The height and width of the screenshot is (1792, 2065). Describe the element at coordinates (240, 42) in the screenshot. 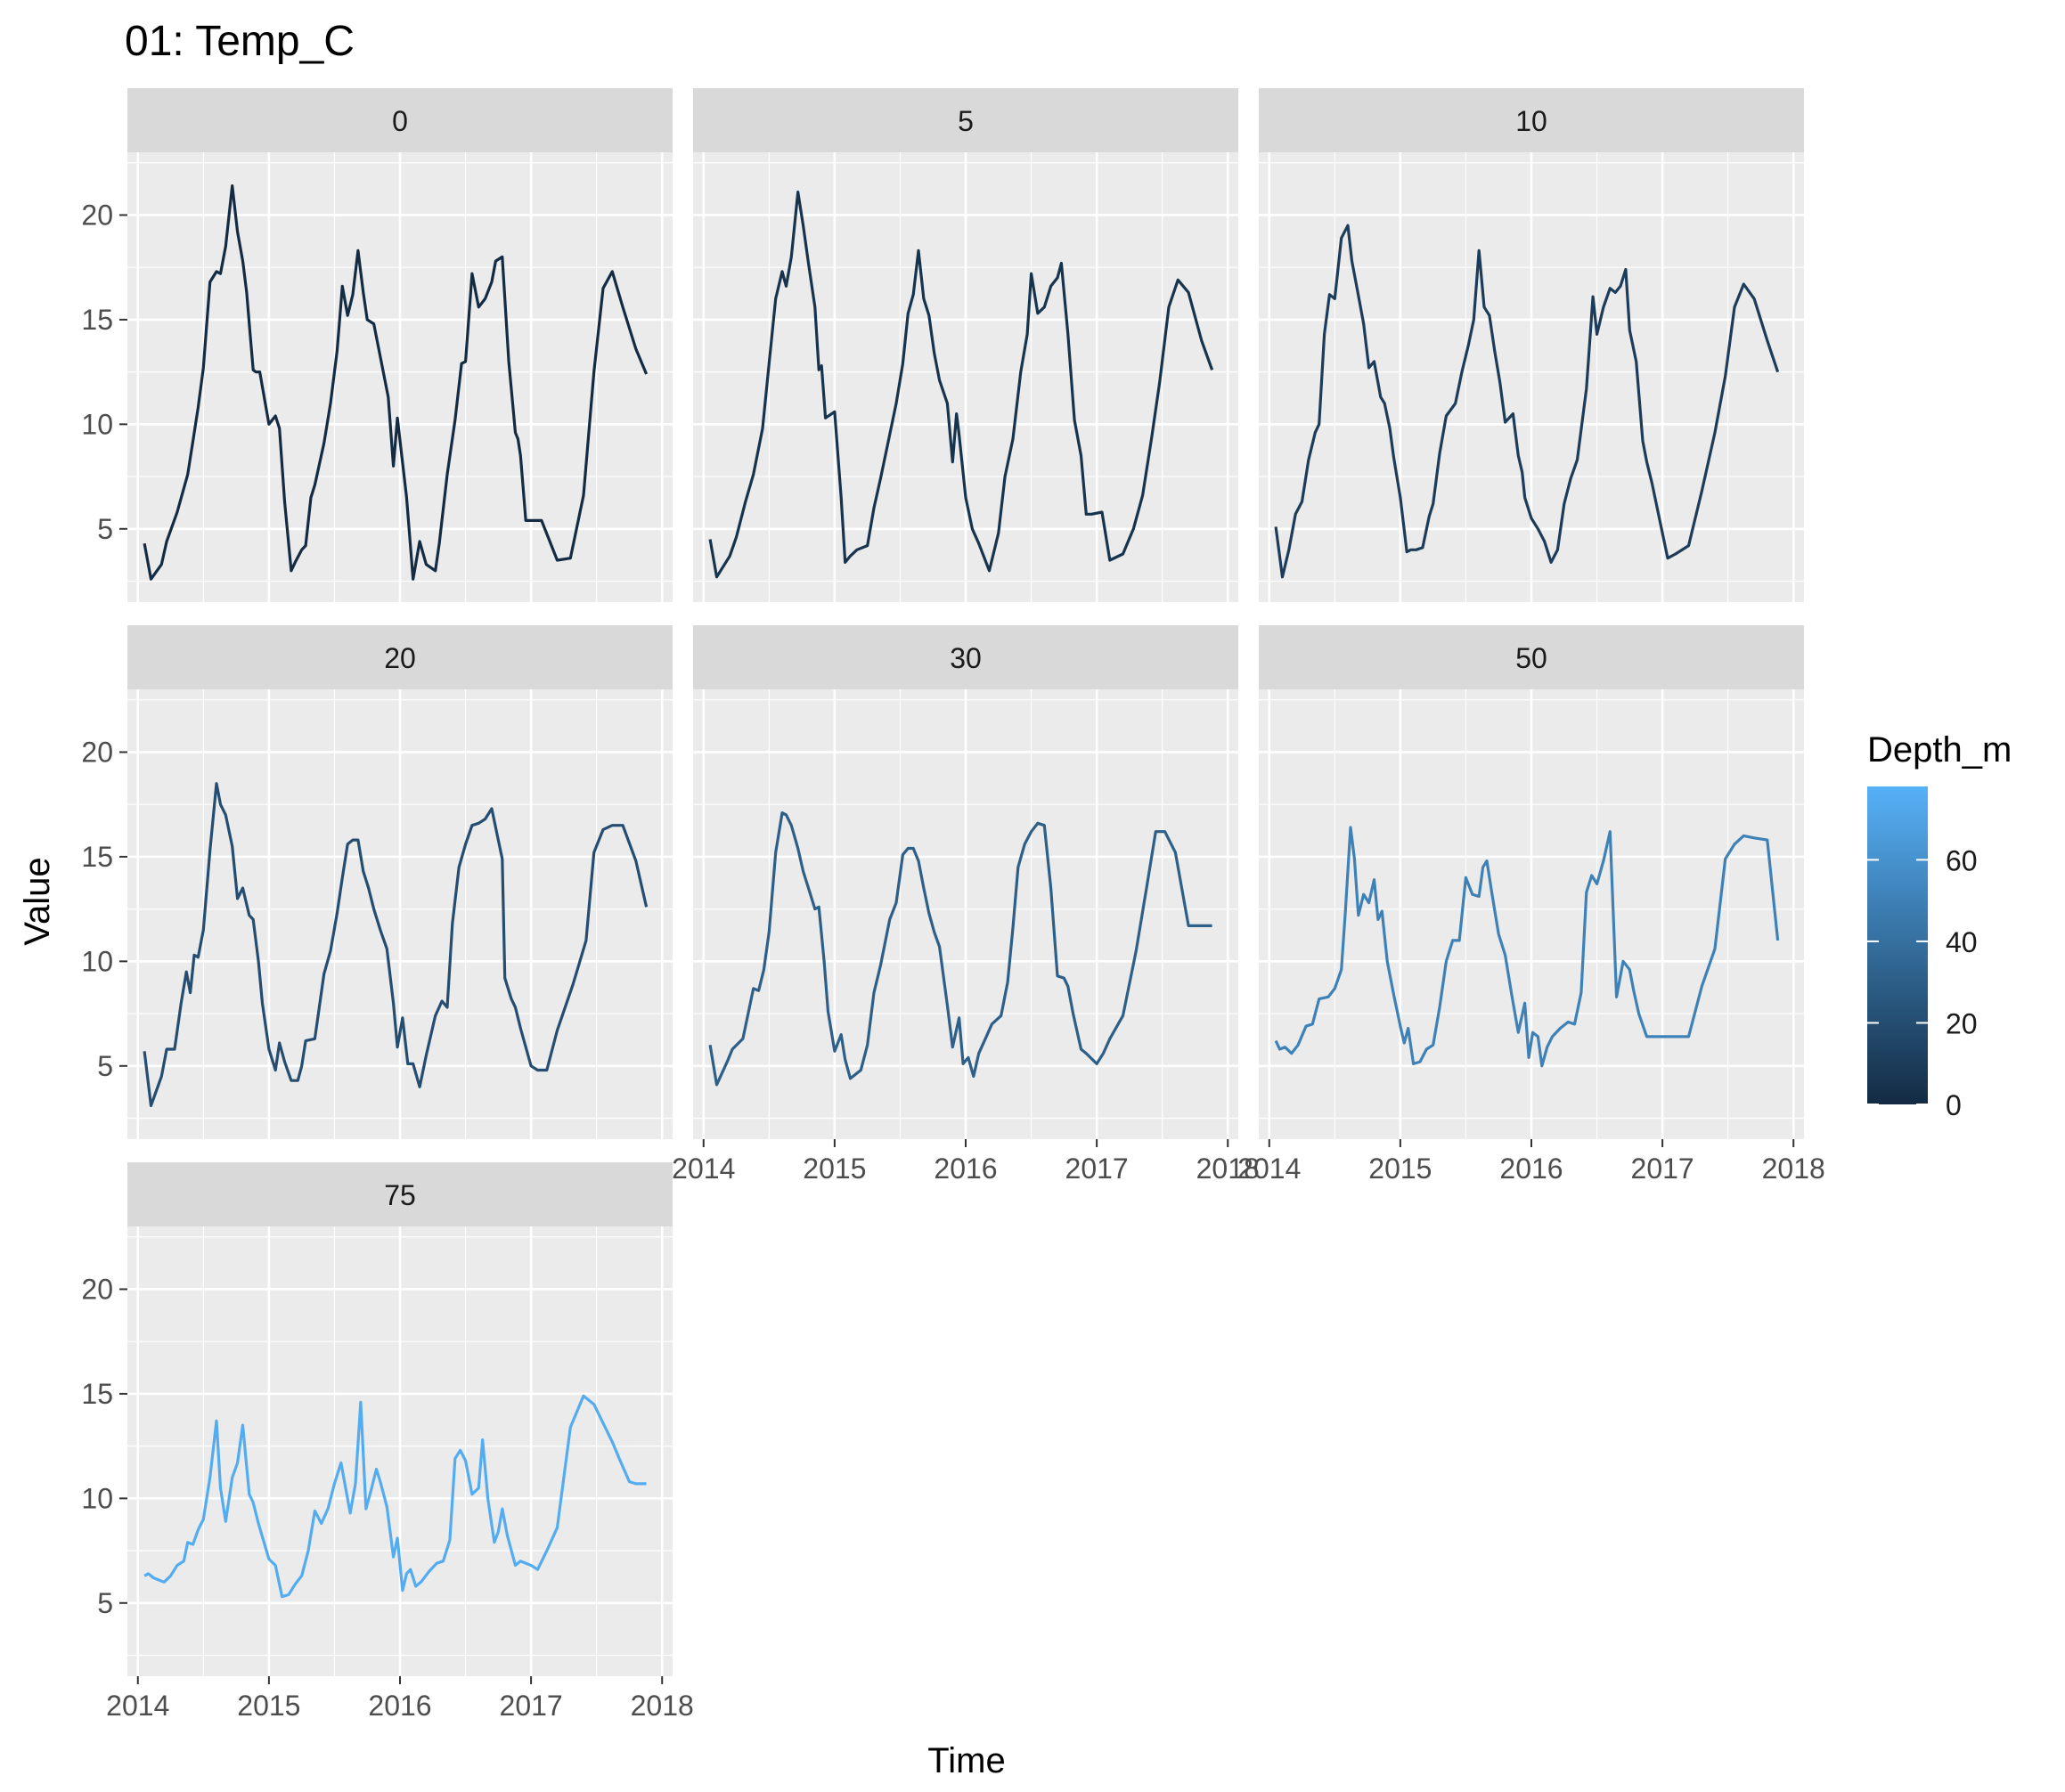

I see `chart-title: 01: Temp_C` at that location.